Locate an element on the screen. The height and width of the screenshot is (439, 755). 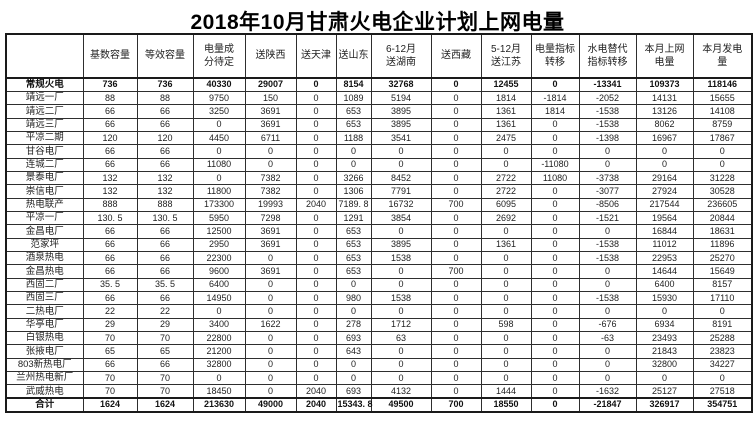
value-cell: 3691 is located at coordinates (270, 271).